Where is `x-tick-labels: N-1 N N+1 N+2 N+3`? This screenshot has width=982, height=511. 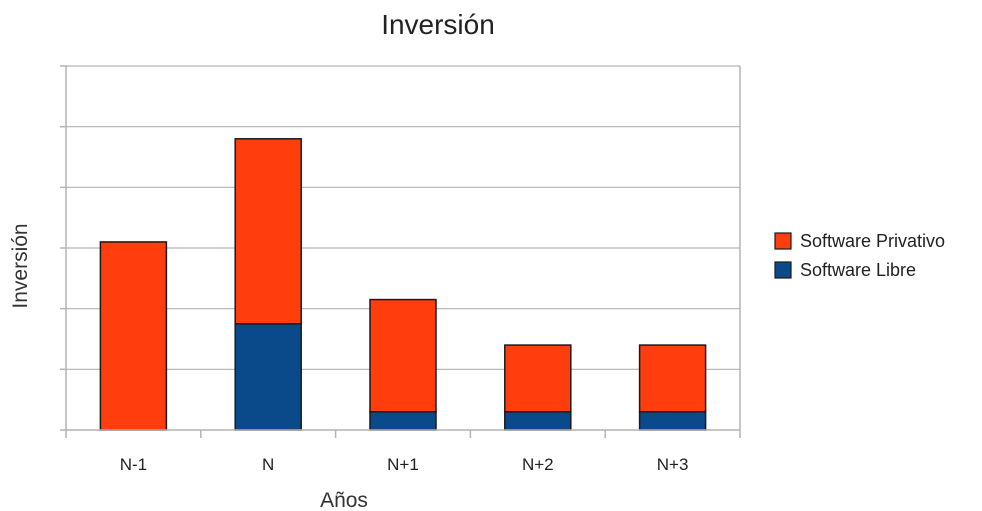 x-tick-labels: N-1 N N+1 N+2 N+3 is located at coordinates (404, 464).